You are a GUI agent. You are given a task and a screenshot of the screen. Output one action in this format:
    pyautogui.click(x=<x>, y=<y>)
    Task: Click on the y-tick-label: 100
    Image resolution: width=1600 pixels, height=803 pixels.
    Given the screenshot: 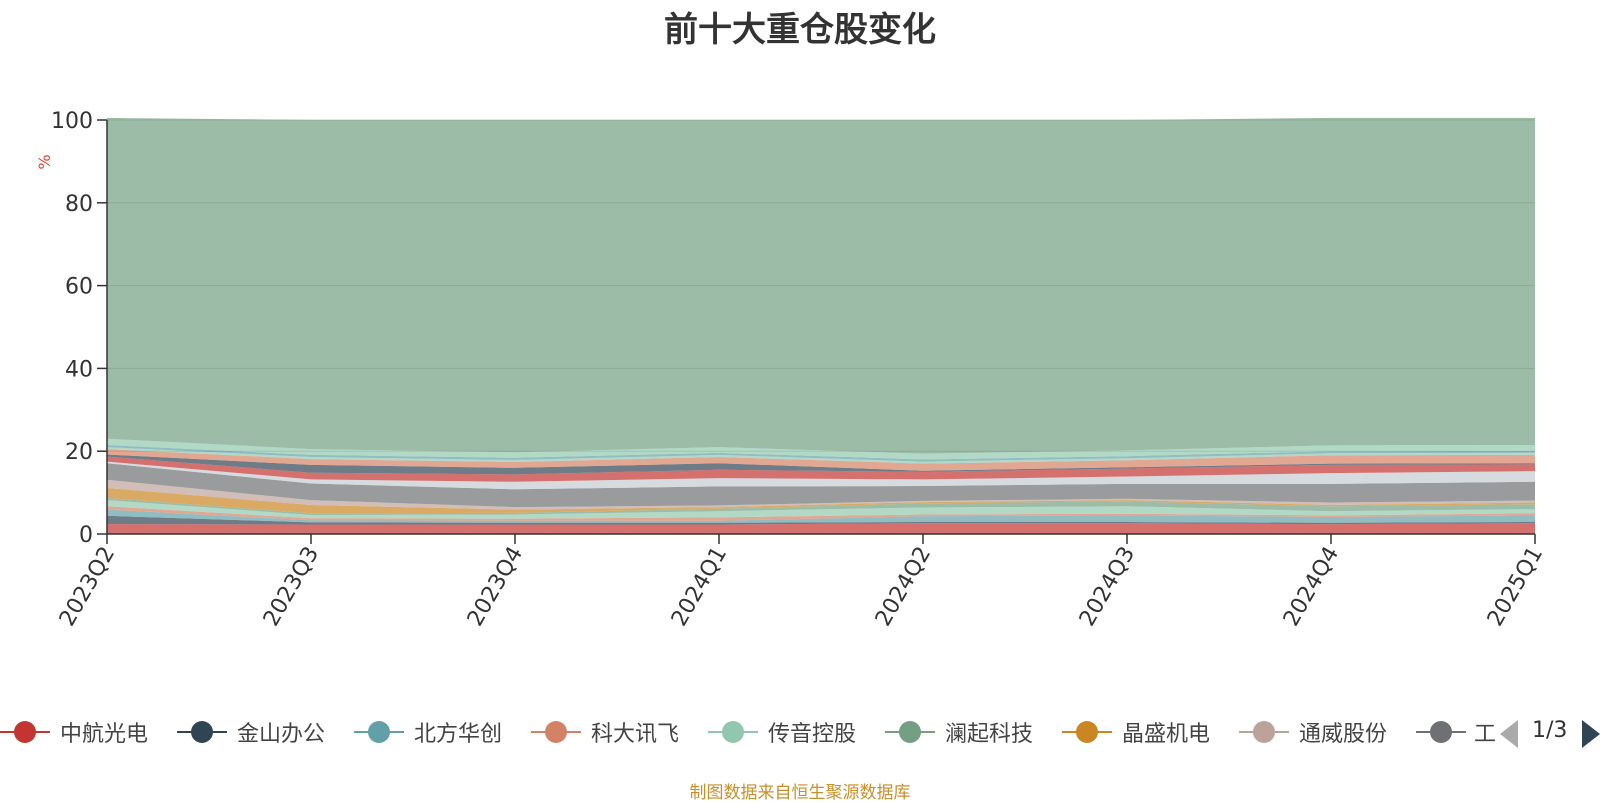 What is the action you would take?
    pyautogui.click(x=72, y=121)
    